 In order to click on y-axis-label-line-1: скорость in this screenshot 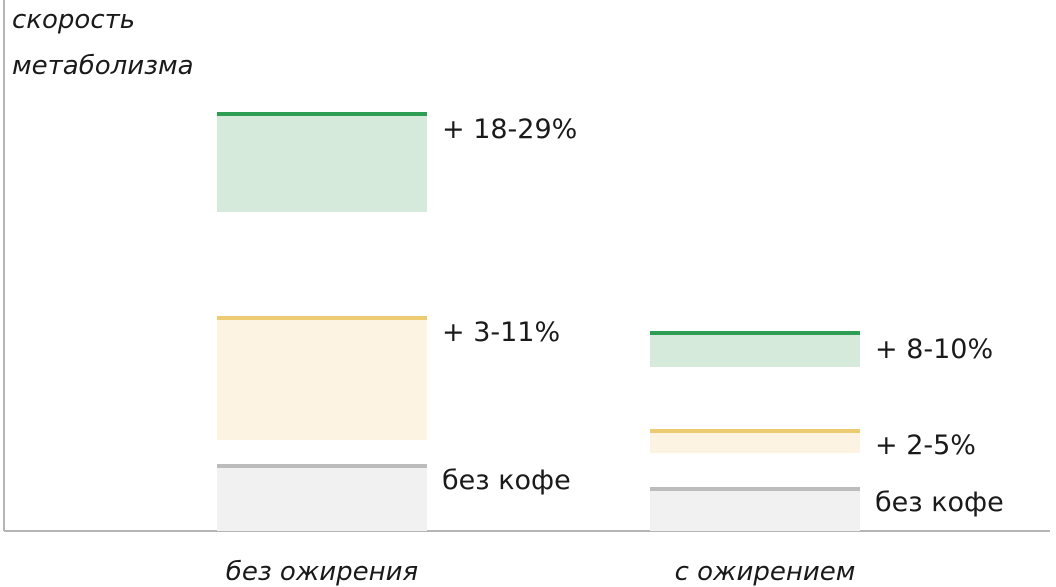, I will do `click(73, 20)`.